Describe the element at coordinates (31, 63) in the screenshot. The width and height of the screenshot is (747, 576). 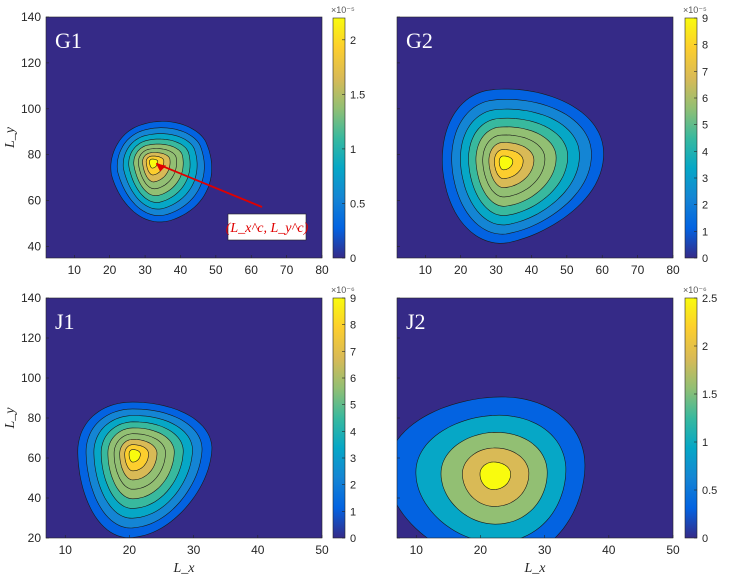
I see `y-tick-label: 120` at that location.